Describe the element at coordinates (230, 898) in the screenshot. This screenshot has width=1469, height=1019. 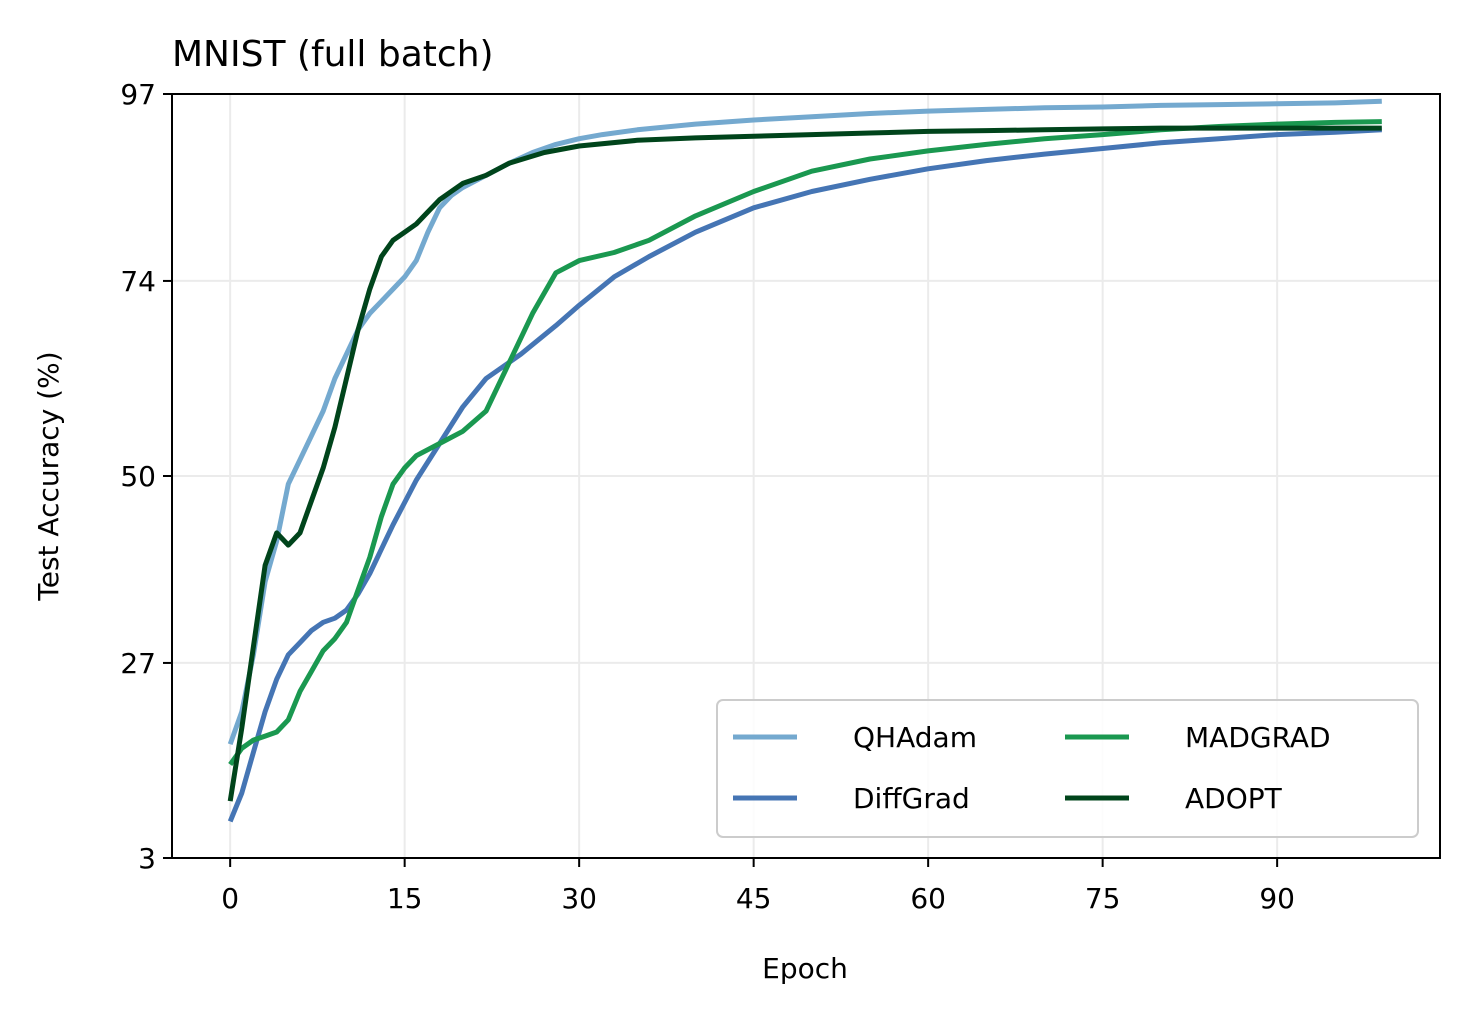
I see `x-tick-label: 0` at that location.